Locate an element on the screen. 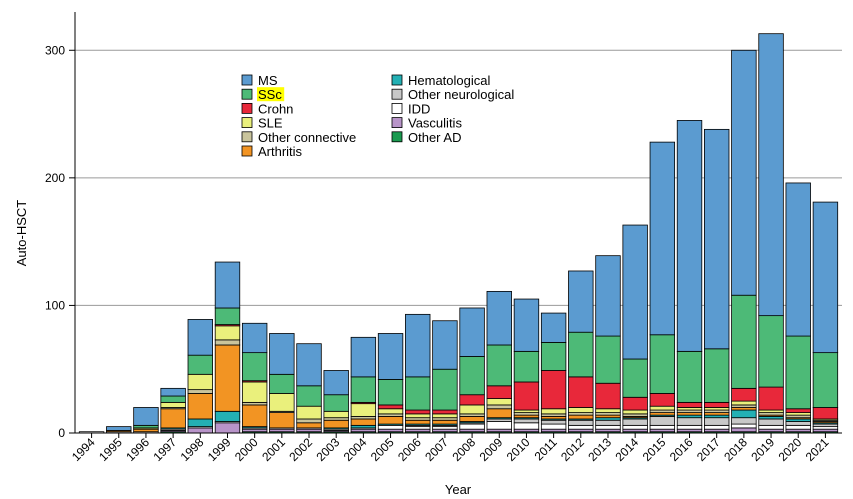  bar-sle-2006 is located at coordinates (418, 416).